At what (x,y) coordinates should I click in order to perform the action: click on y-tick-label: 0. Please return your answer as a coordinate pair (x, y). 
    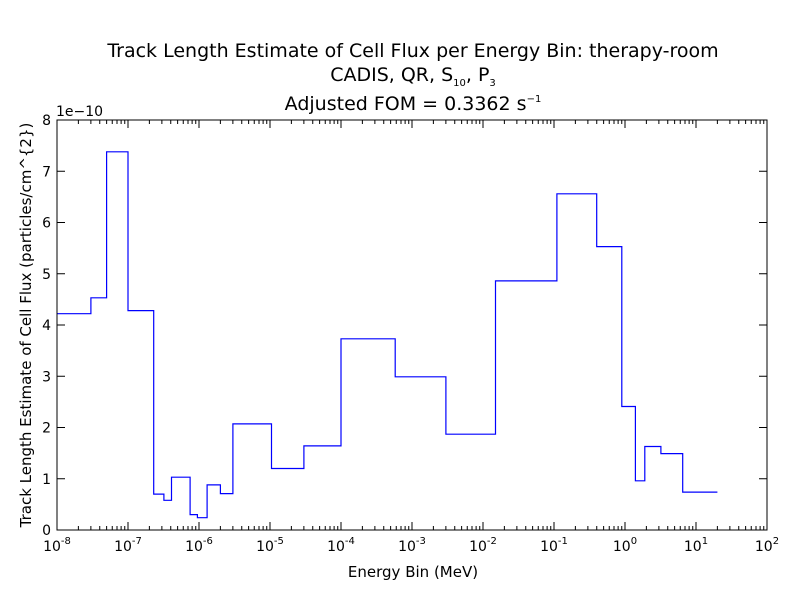
    Looking at the image, I should click on (46, 531).